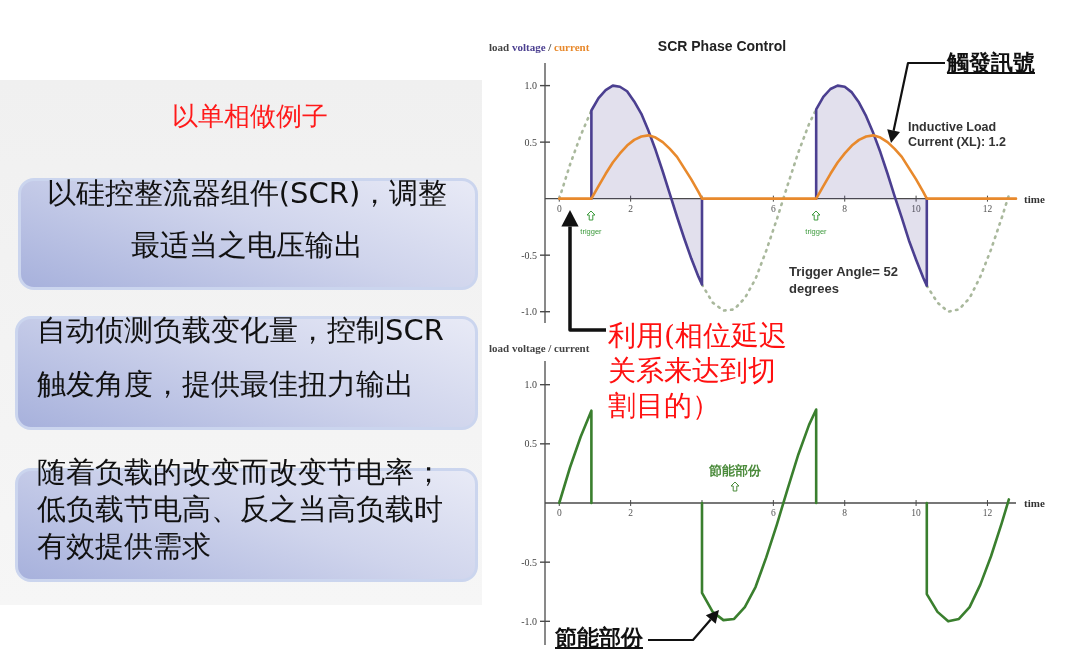 Image resolution: width=1088 pixels, height=672 pixels. Describe the element at coordinates (247, 219) in the screenshot. I see `text: 以硅控整流器组件(SCR)，调整最适当之电压输出` at that location.